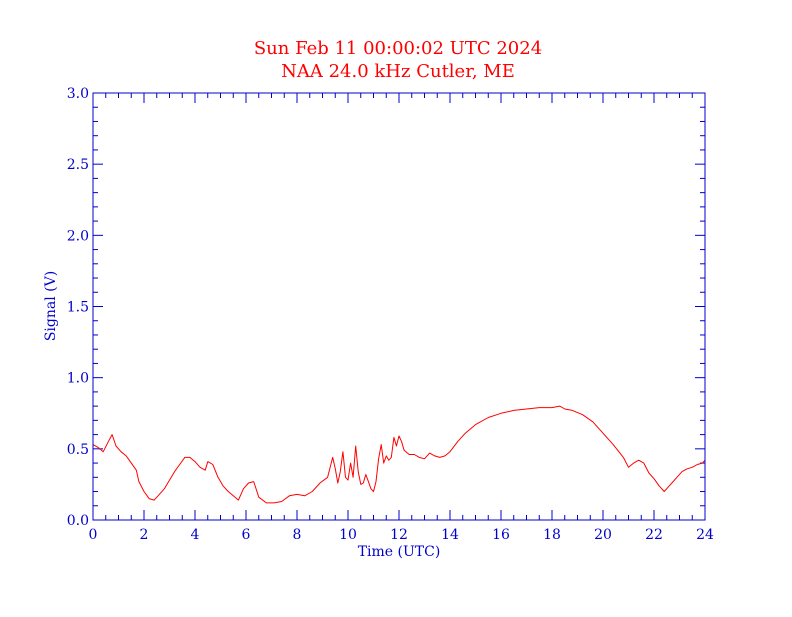  Describe the element at coordinates (603, 535) in the screenshot. I see `x-tick-label: 20` at that location.